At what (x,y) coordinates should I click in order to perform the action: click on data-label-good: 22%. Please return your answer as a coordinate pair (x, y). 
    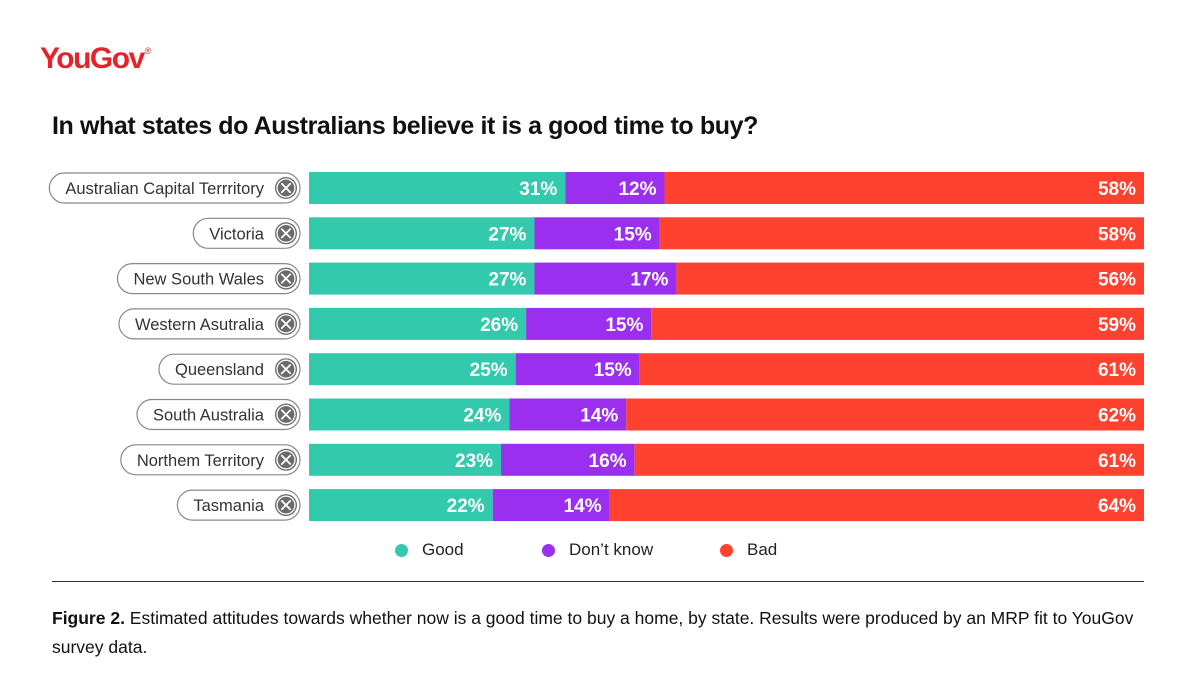
    Looking at the image, I should click on (466, 506).